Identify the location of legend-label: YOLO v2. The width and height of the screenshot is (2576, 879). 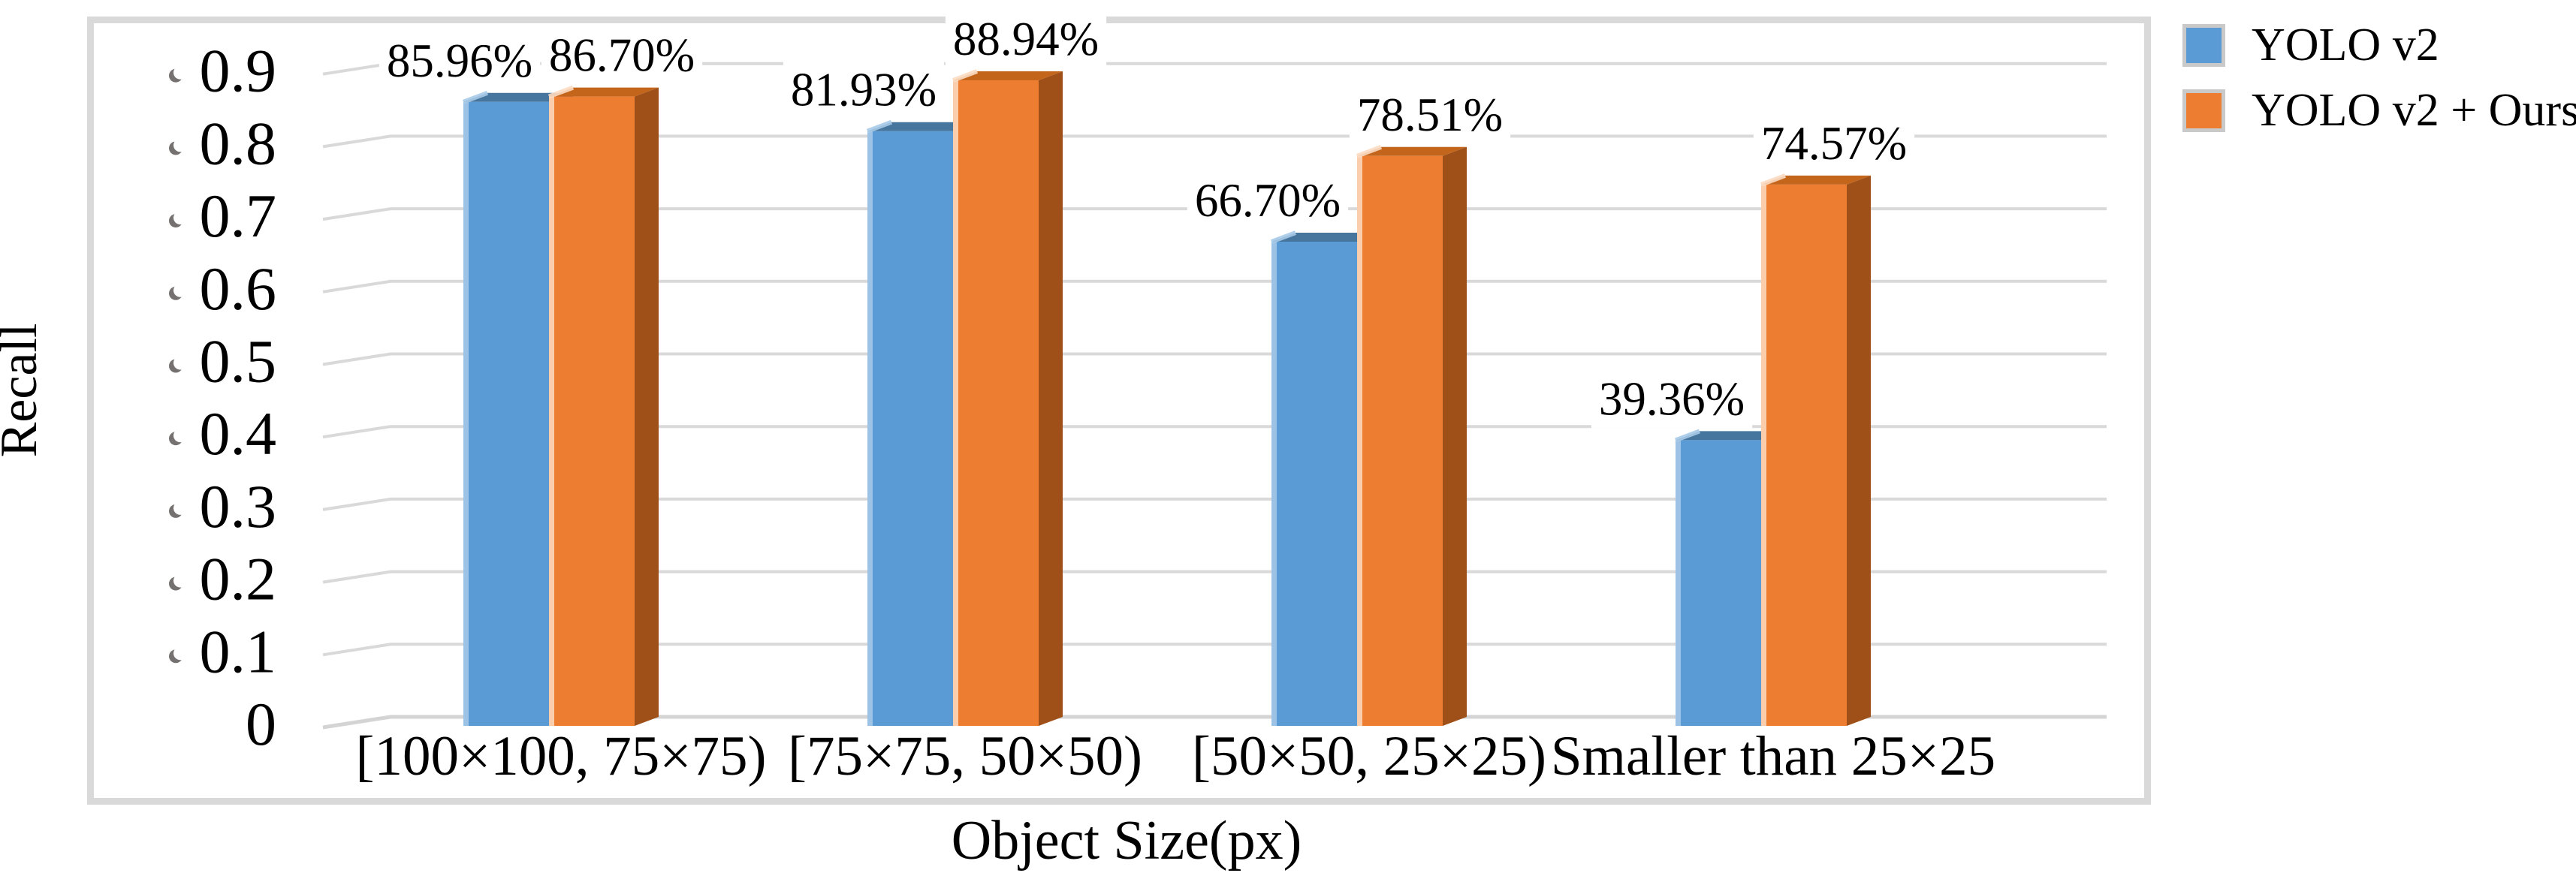
(2345, 45).